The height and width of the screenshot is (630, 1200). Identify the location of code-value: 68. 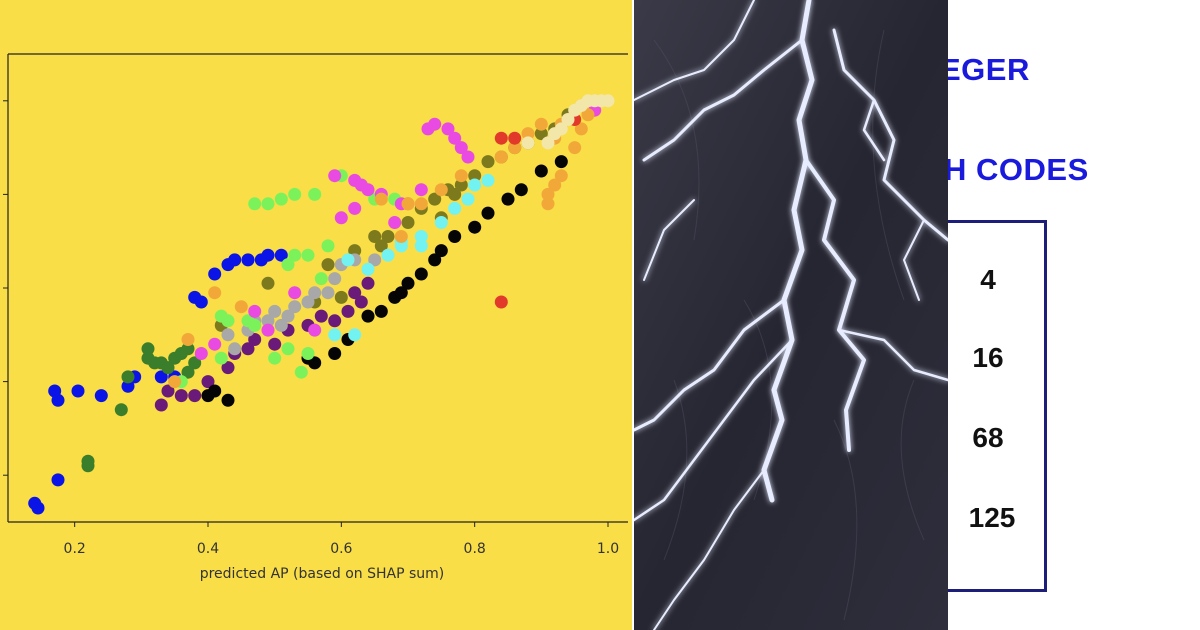
(988, 437).